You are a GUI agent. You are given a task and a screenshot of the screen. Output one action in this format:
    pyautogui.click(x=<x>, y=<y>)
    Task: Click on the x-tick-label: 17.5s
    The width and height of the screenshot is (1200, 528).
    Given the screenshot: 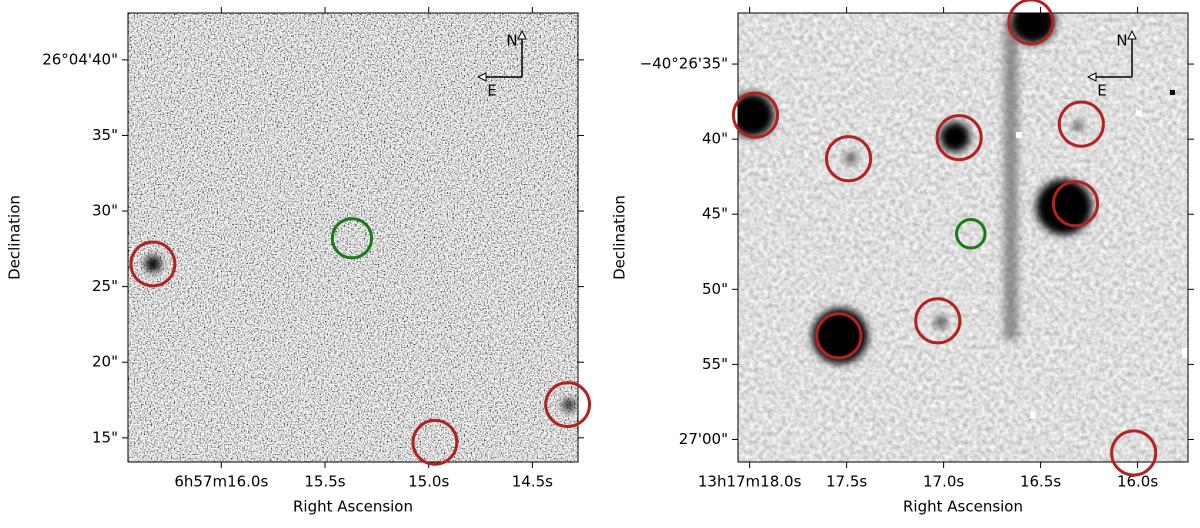 What is the action you would take?
    pyautogui.click(x=846, y=482)
    